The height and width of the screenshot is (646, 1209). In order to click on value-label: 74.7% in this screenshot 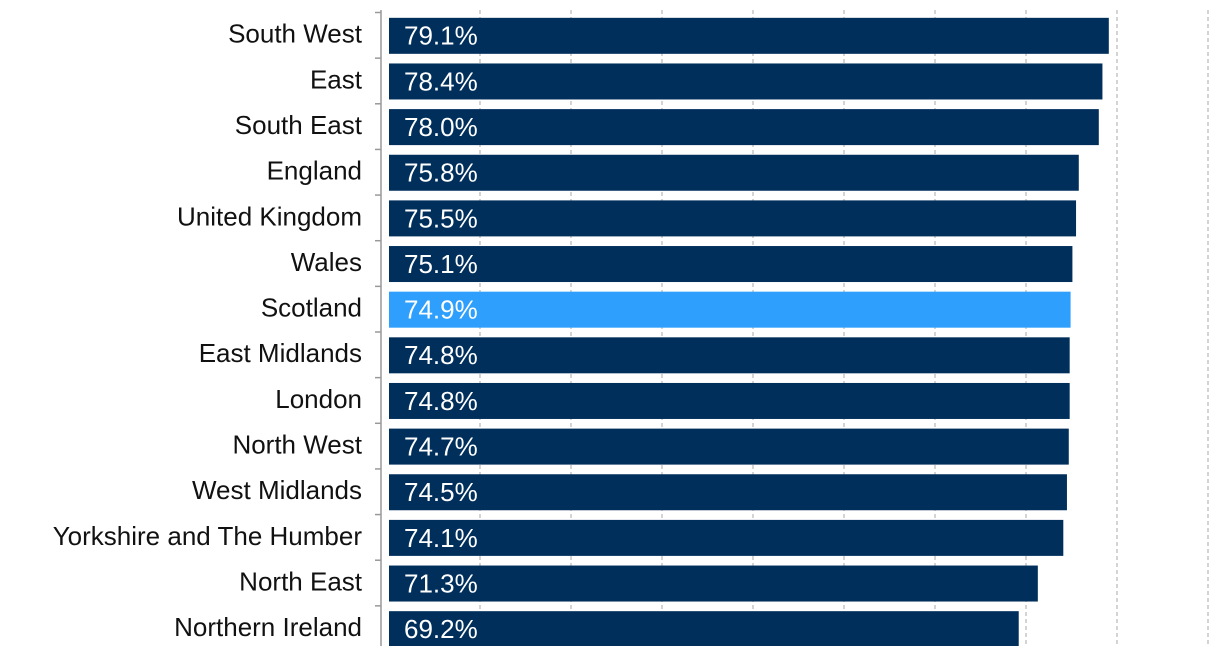, I will do `click(441, 446)`.